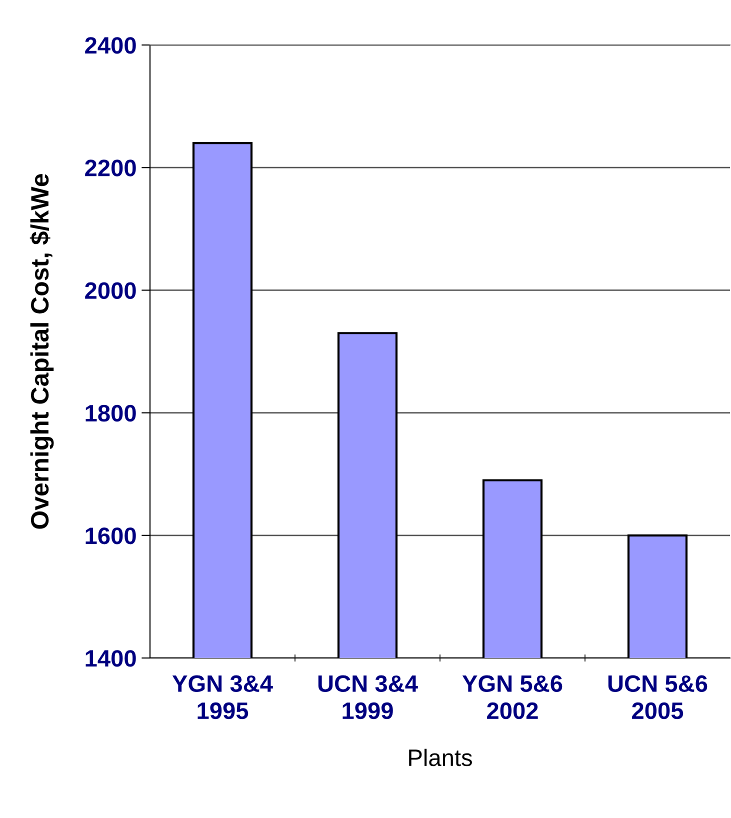  Describe the element at coordinates (512, 697) in the screenshot. I see `x-tick-label: YGN 5&6 2002` at that location.